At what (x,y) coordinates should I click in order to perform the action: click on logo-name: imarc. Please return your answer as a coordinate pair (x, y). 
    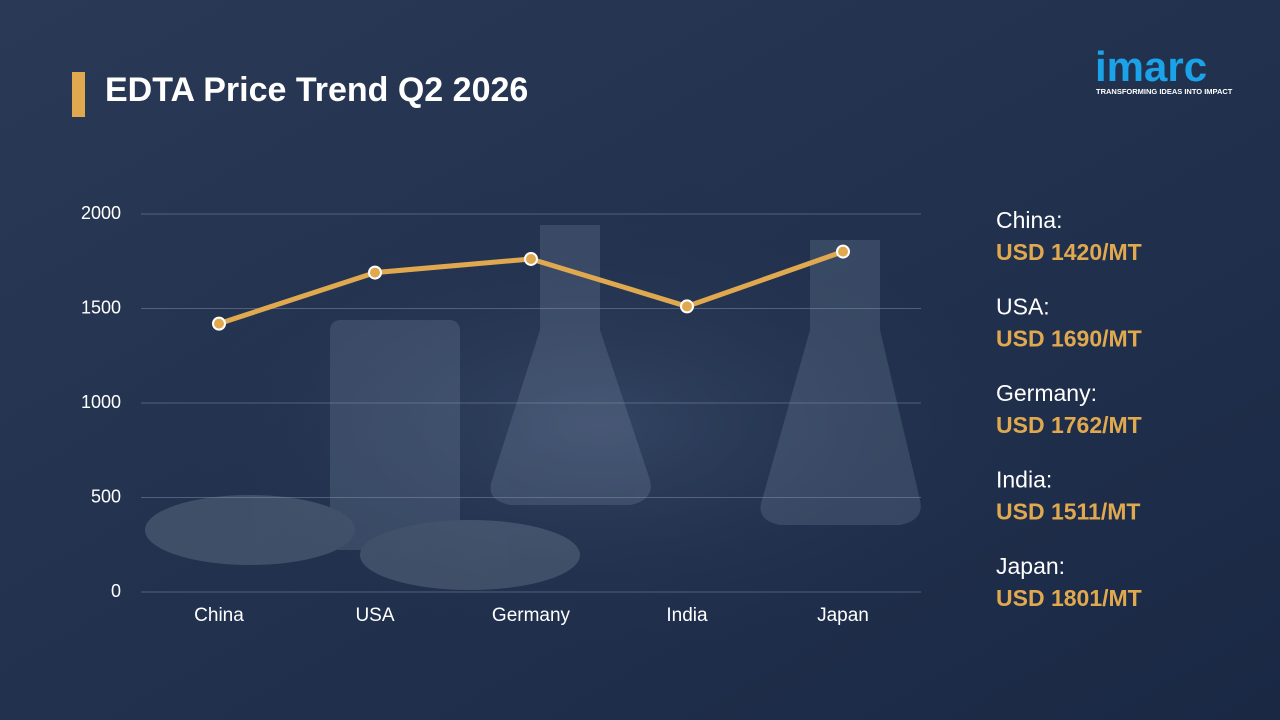
    Looking at the image, I should click on (1151, 66).